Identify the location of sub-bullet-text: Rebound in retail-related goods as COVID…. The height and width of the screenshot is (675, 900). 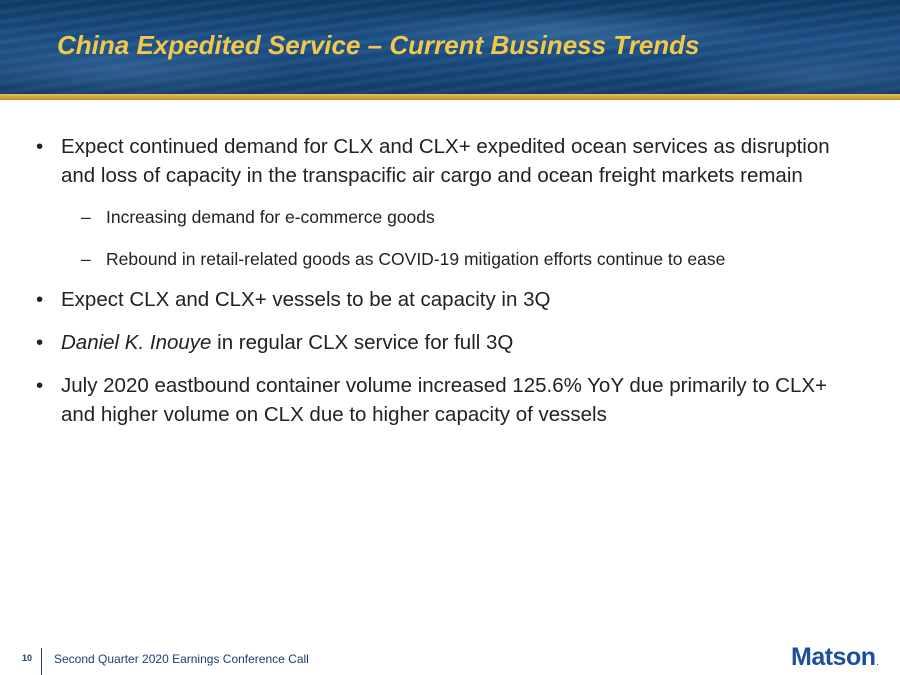
(416, 259).